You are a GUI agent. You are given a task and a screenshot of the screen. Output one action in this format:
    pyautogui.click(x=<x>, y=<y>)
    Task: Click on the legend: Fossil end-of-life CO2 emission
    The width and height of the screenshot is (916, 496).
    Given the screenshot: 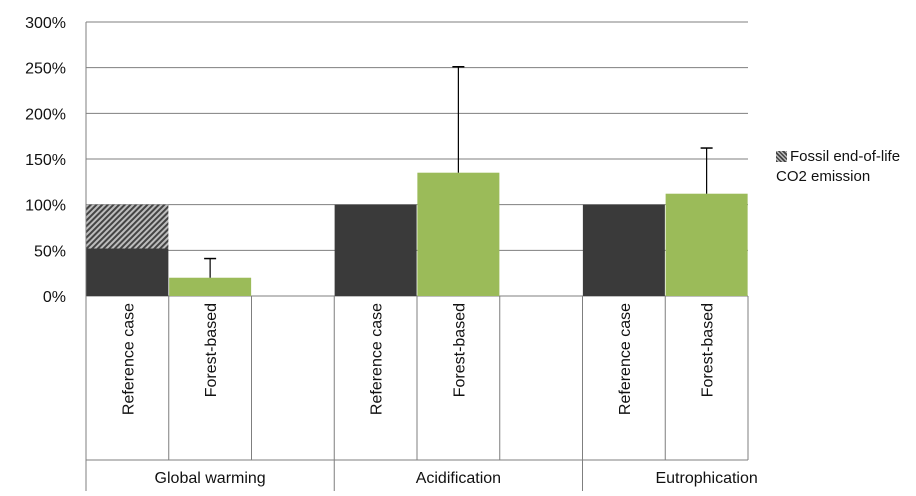 What is the action you would take?
    pyautogui.click(x=846, y=167)
    